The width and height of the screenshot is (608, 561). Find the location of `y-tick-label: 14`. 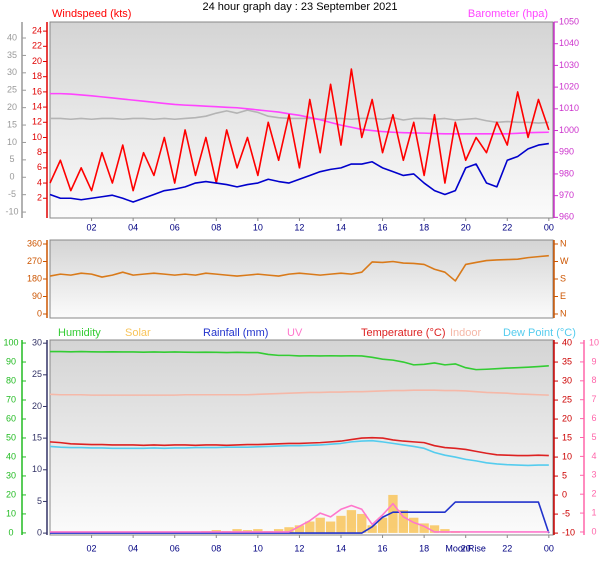

y-tick-label: 14 is located at coordinates (37, 106).